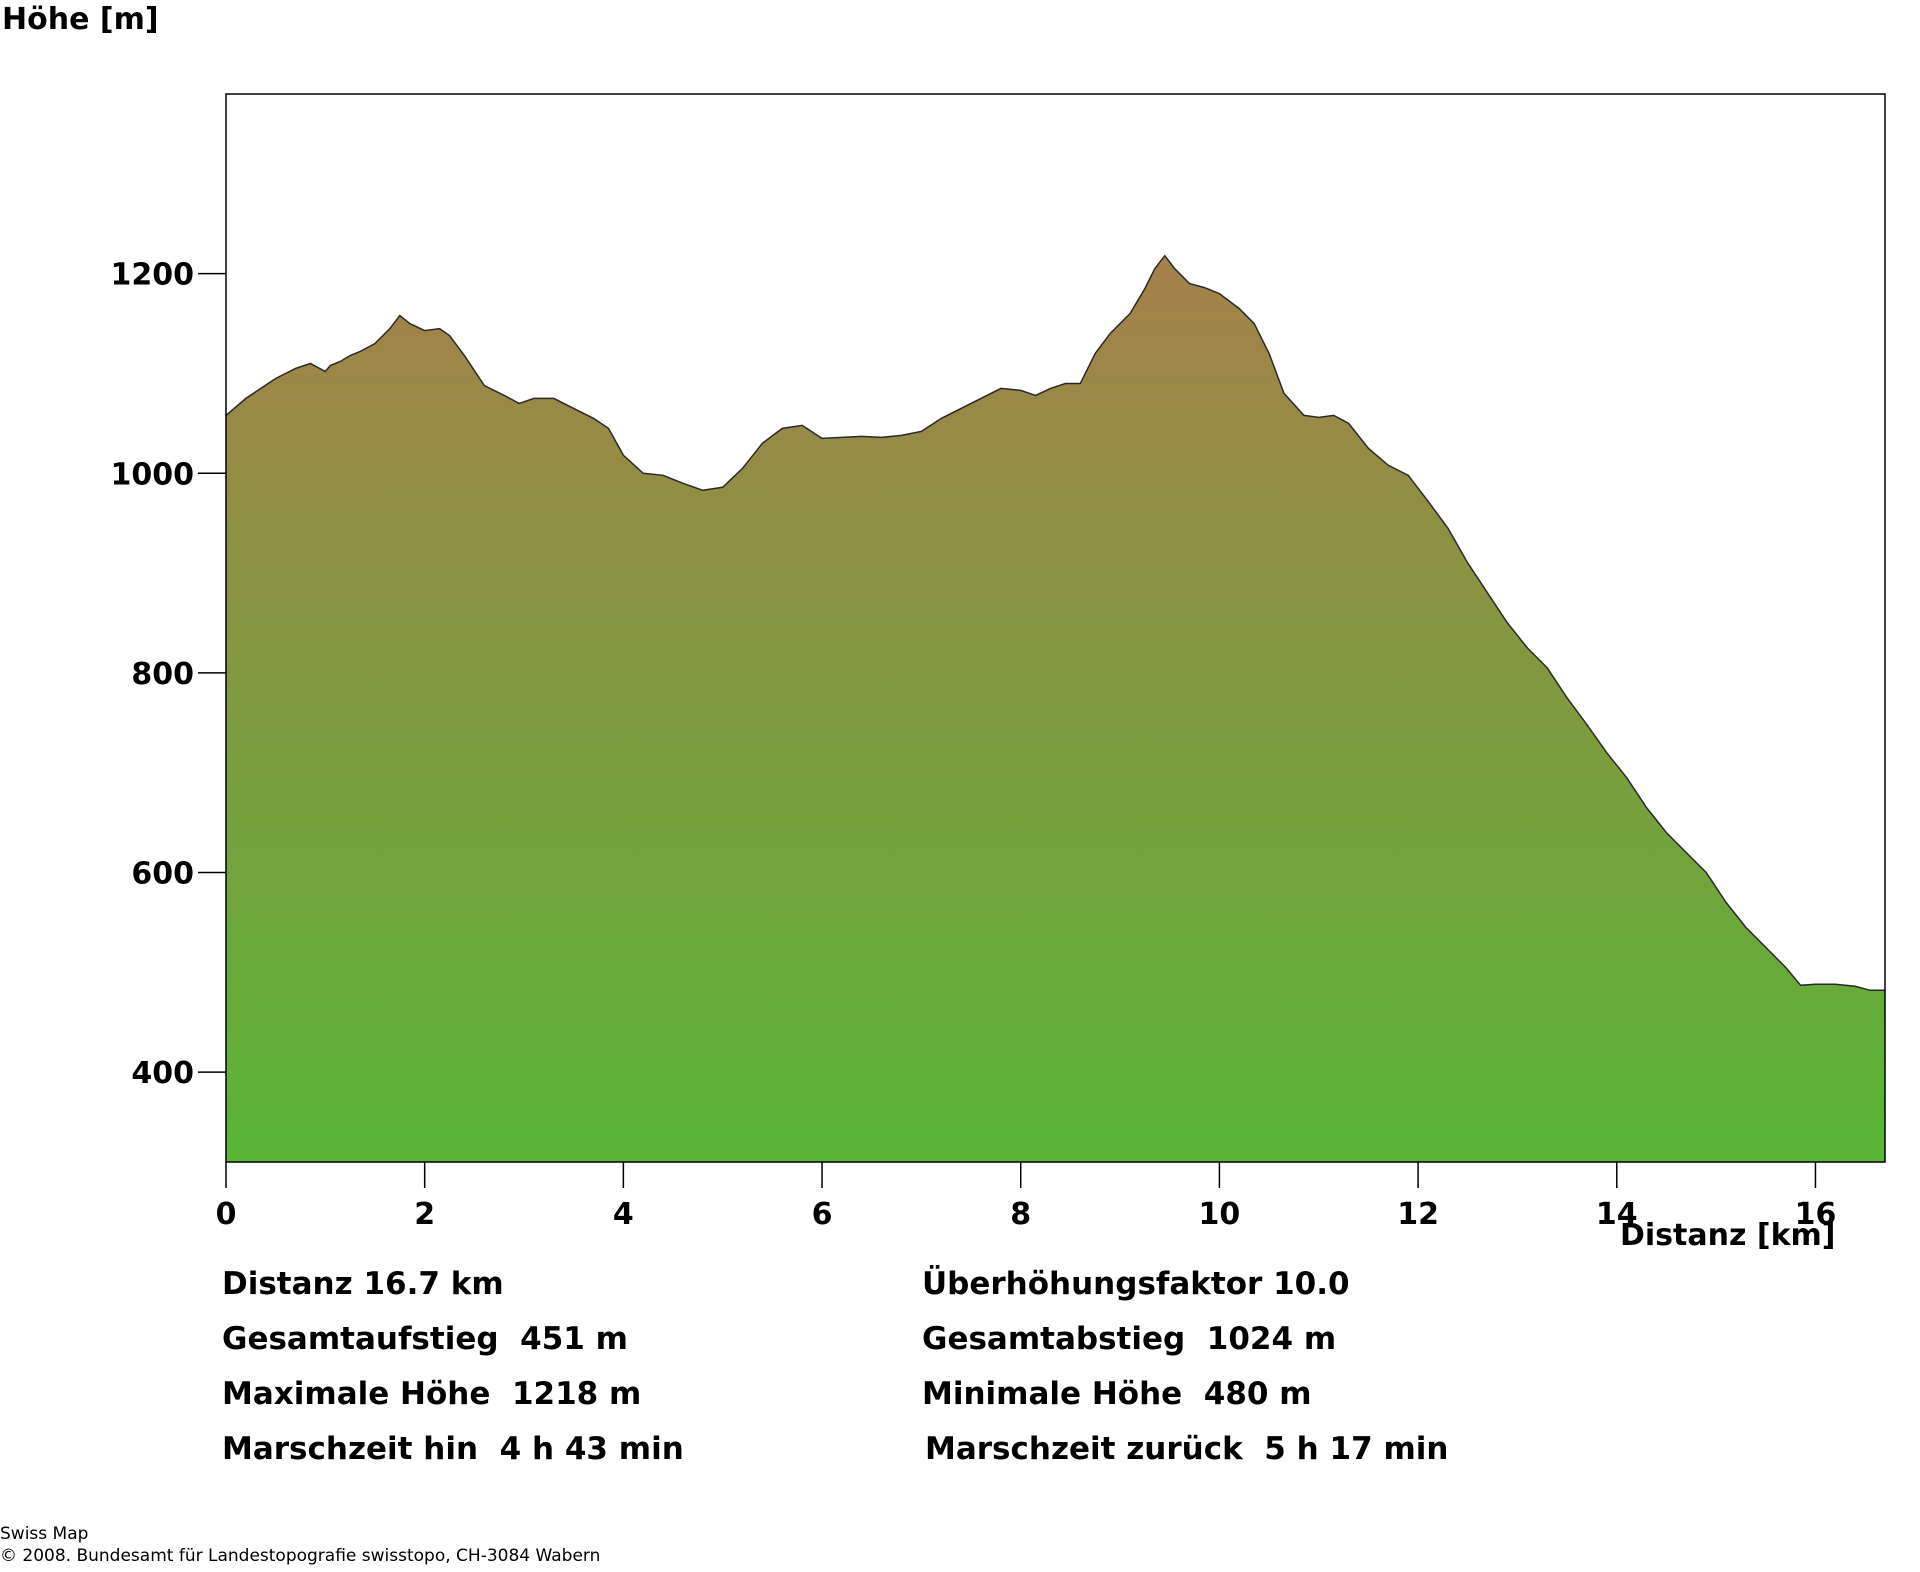 The height and width of the screenshot is (1572, 1920). What do you see at coordinates (424, 1214) in the screenshot?
I see `x-tick-label: 2` at bounding box center [424, 1214].